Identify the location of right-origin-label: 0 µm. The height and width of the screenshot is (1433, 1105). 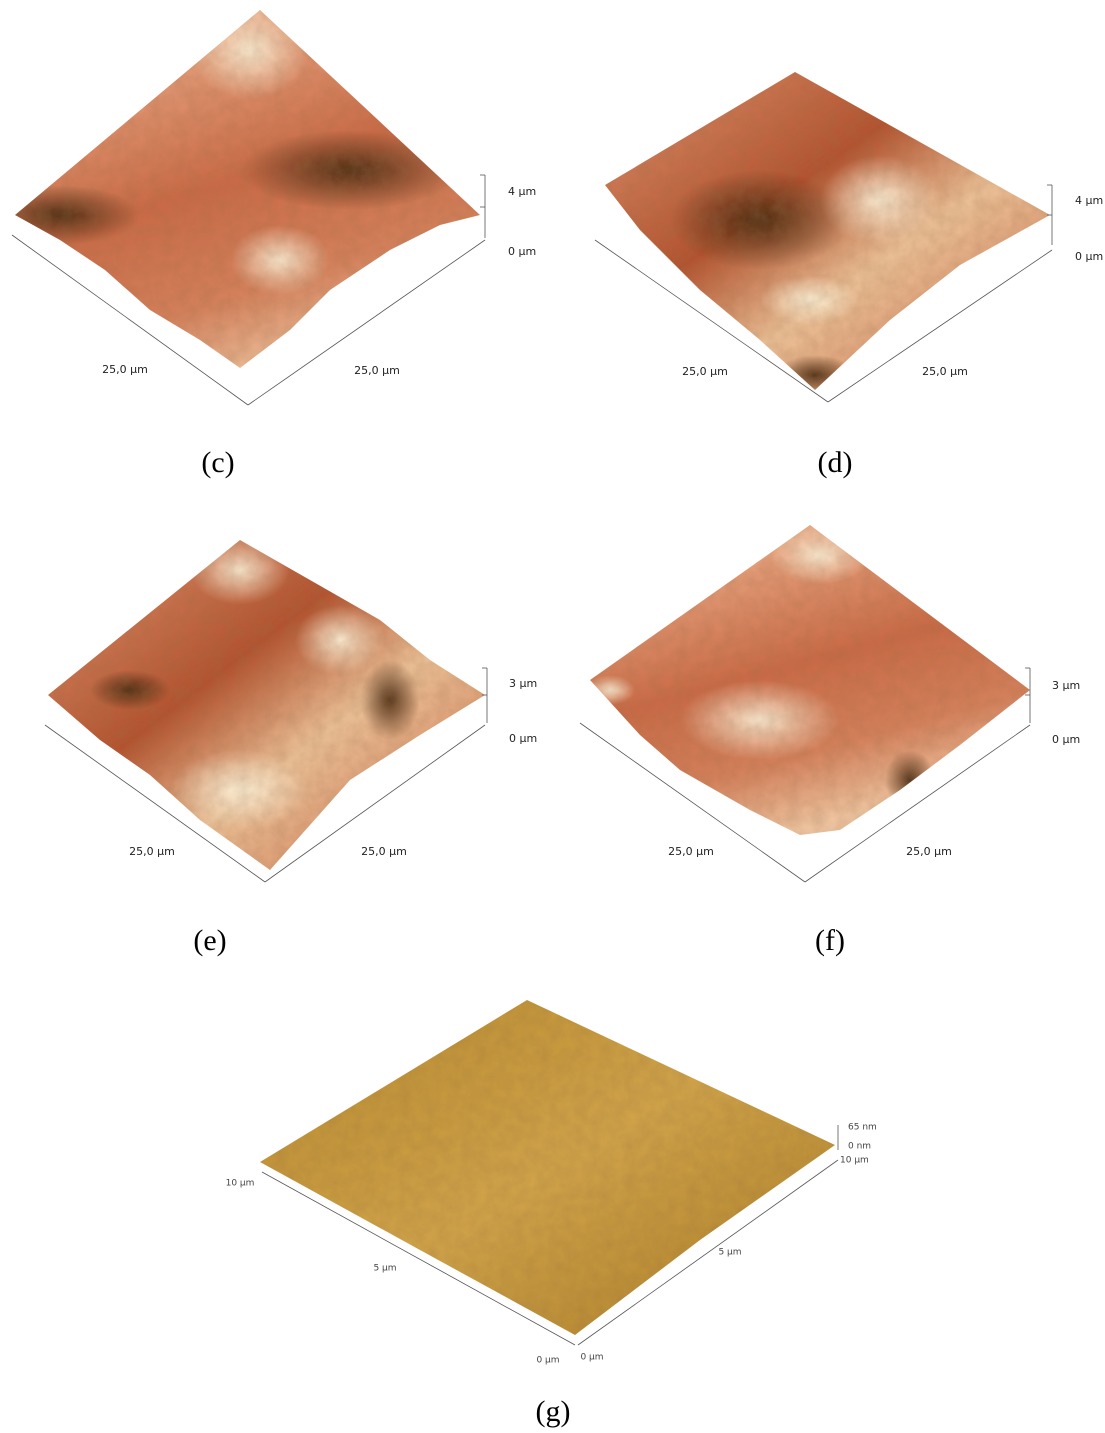
(591, 1358).